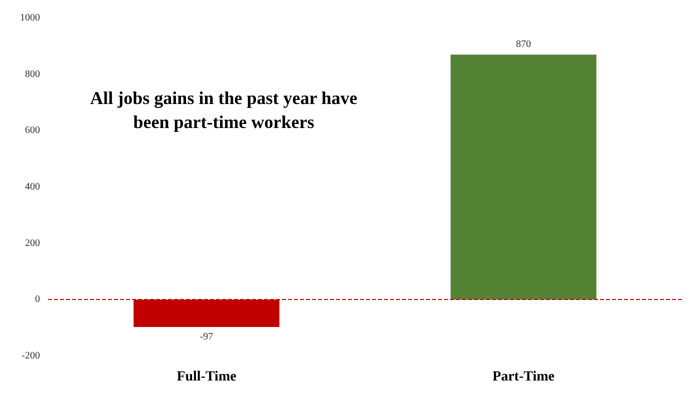  I want to click on x-tick-label: Part-Time, so click(523, 377).